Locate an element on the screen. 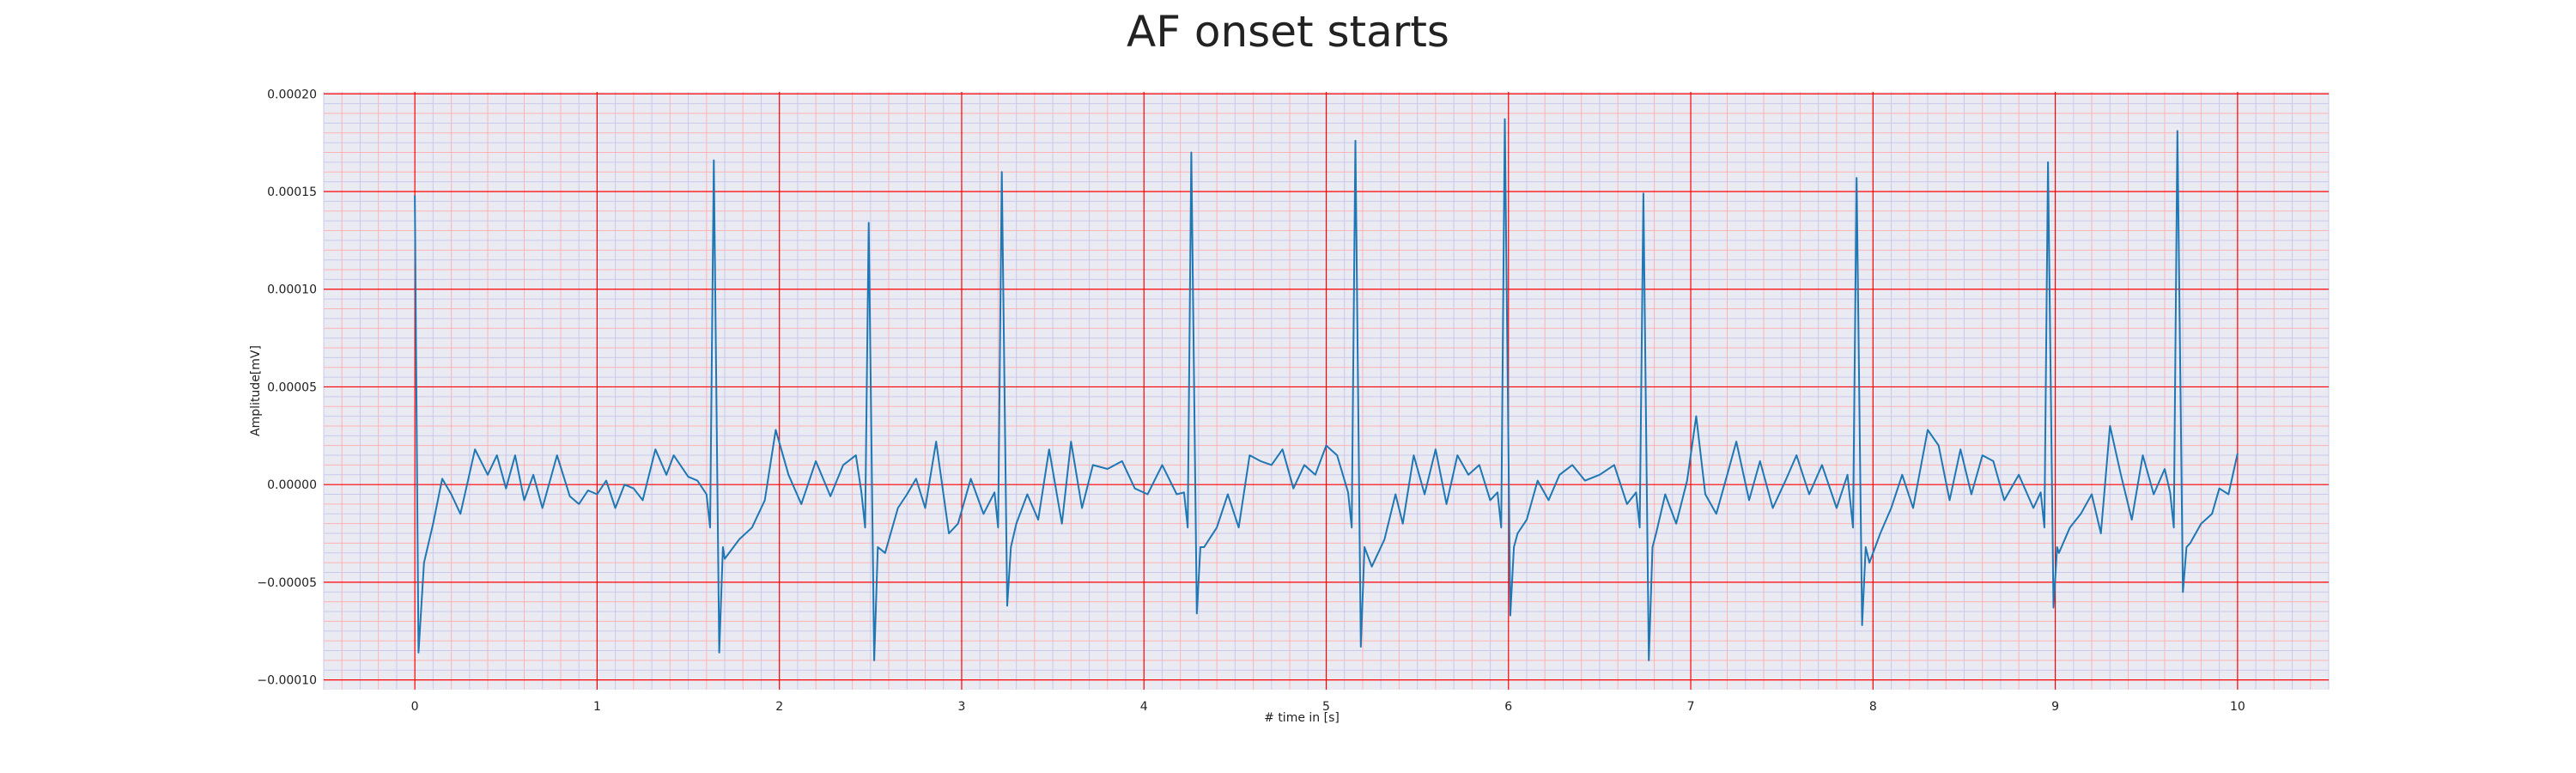 The image size is (2576, 773). y-axis-label: Amplitude[mV] is located at coordinates (256, 390).